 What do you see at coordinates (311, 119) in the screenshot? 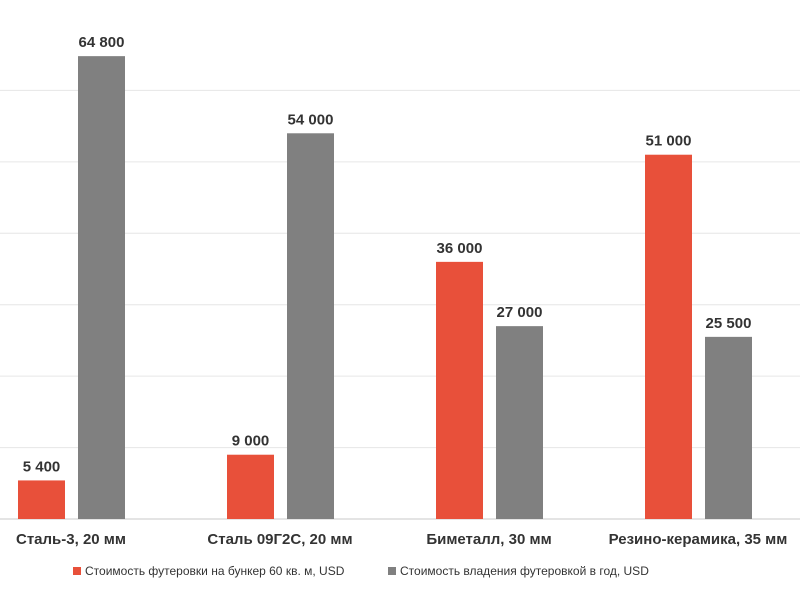
I see `value-label: 54 000` at bounding box center [311, 119].